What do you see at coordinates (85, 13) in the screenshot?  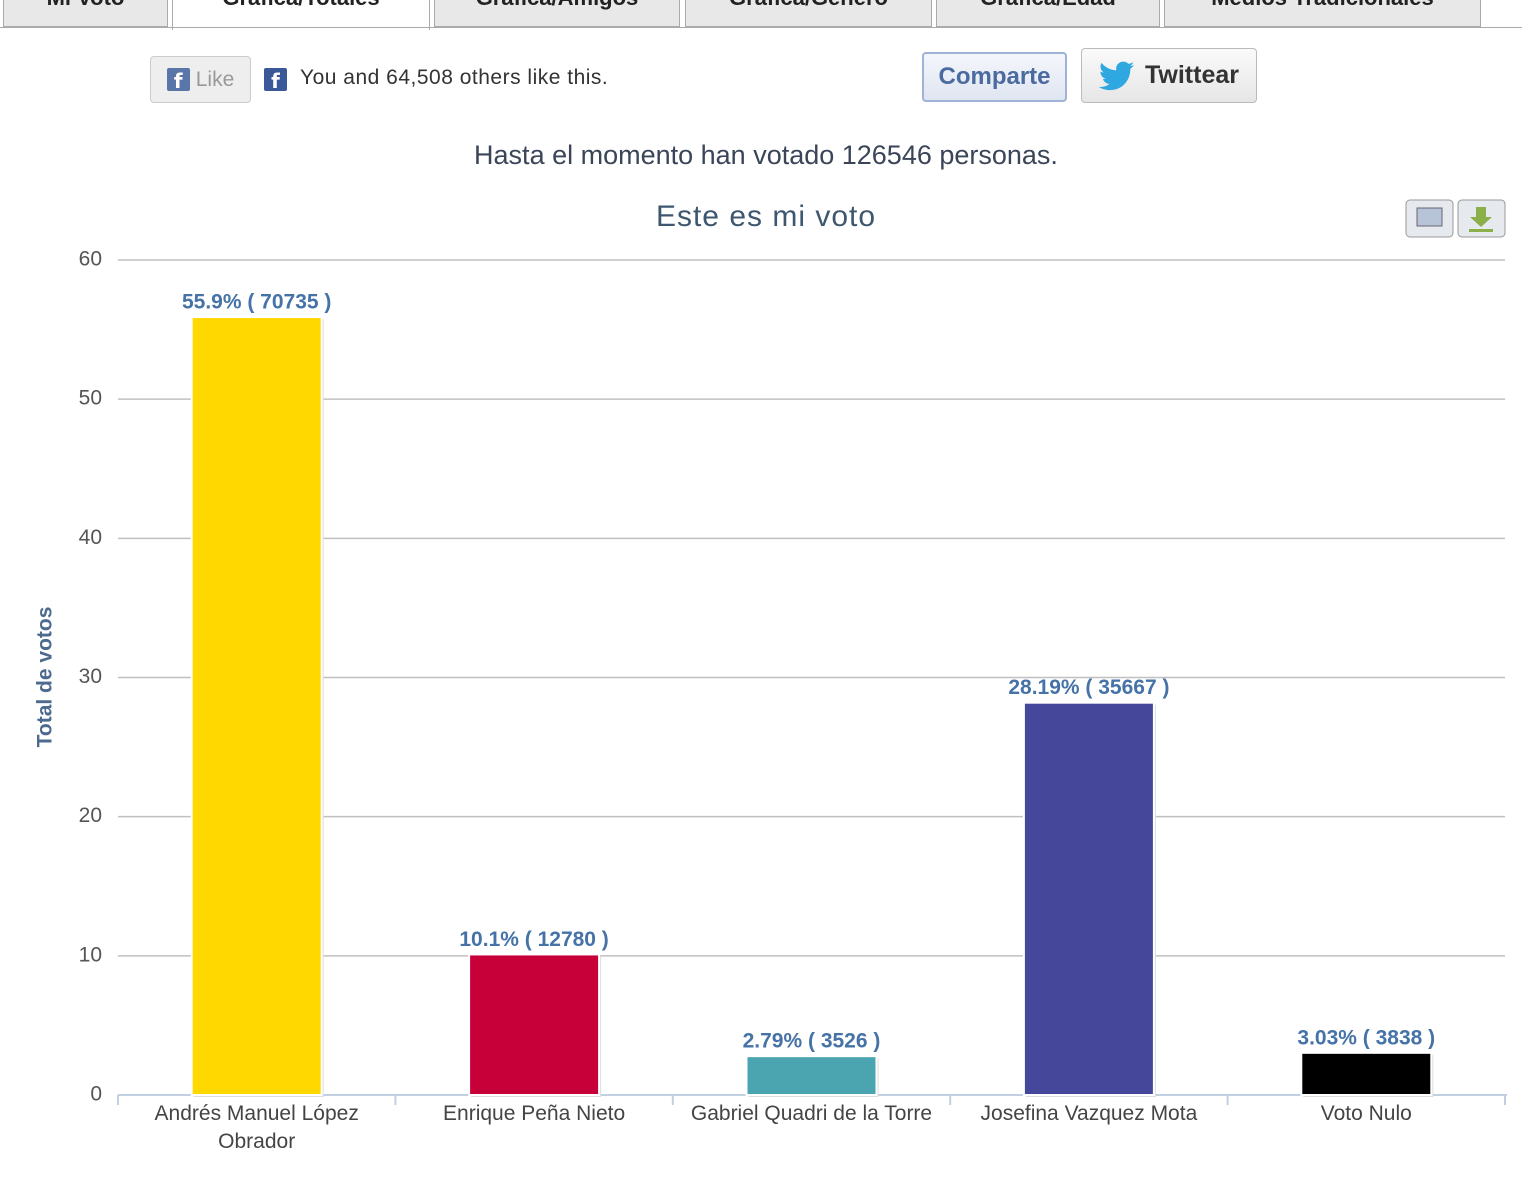 I see `tab: Mi Voto` at bounding box center [85, 13].